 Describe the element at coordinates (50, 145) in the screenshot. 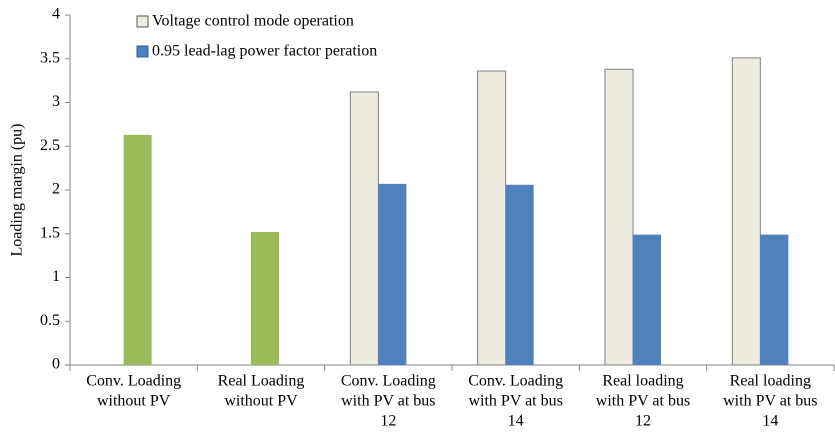

I see `y-tick-label: 2.5` at that location.